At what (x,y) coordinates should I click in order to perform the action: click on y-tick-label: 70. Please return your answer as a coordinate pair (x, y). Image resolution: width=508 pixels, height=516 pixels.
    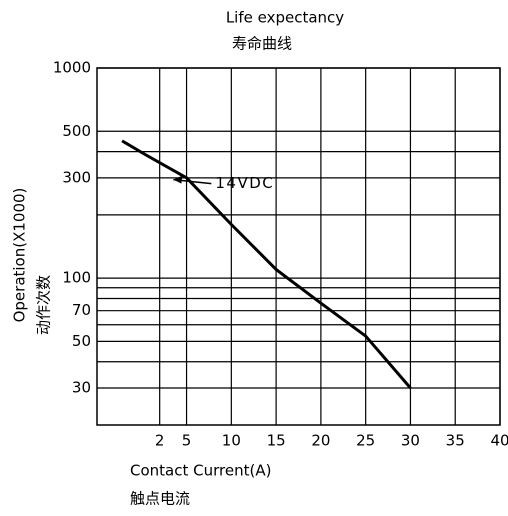
    Looking at the image, I should click on (81, 310).